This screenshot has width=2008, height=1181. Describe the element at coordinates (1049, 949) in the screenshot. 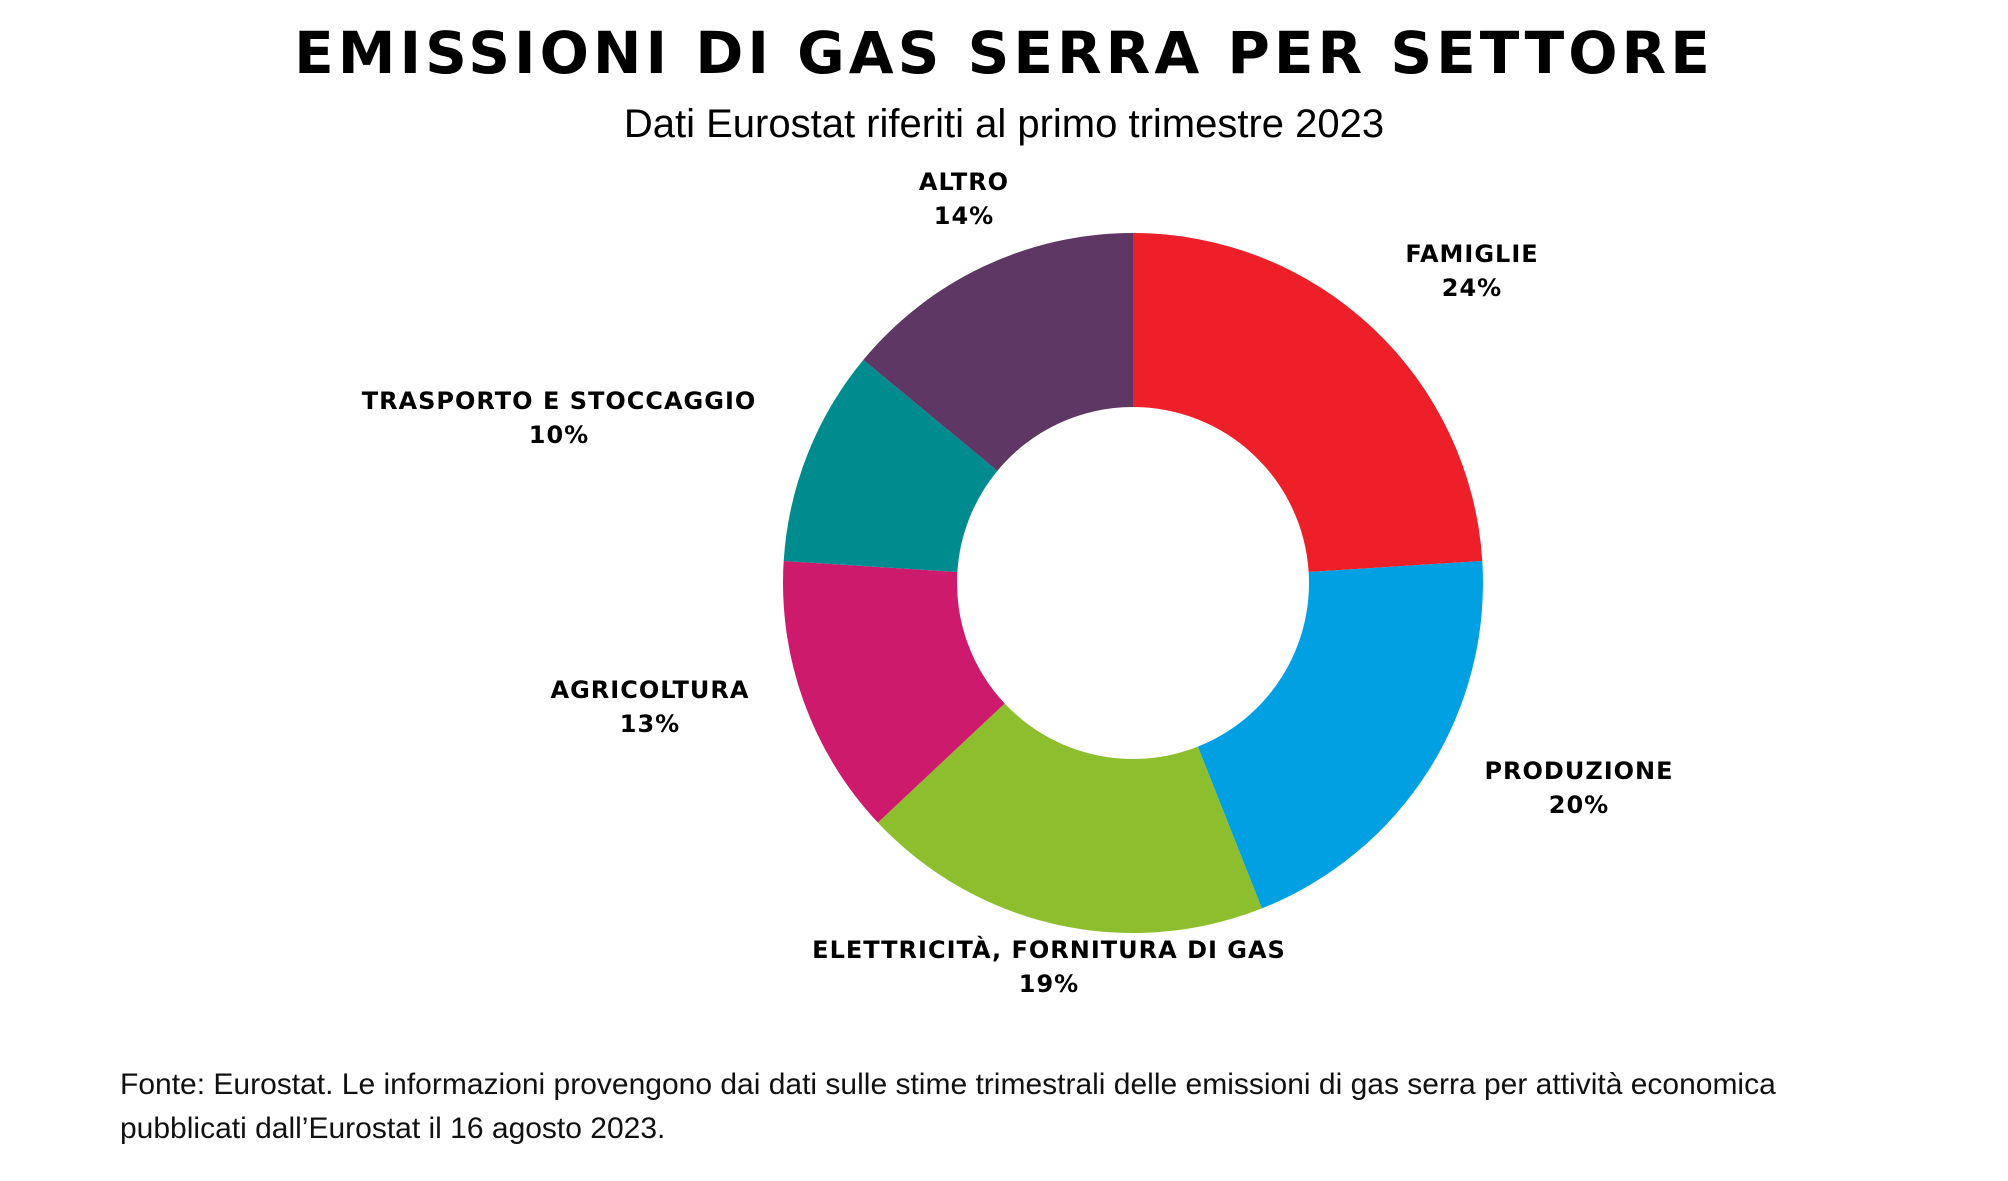

I see `slice-label-elettricita-fornitura-di-gas: ELETTRICITÀ, FORNITURA DI GAS` at that location.